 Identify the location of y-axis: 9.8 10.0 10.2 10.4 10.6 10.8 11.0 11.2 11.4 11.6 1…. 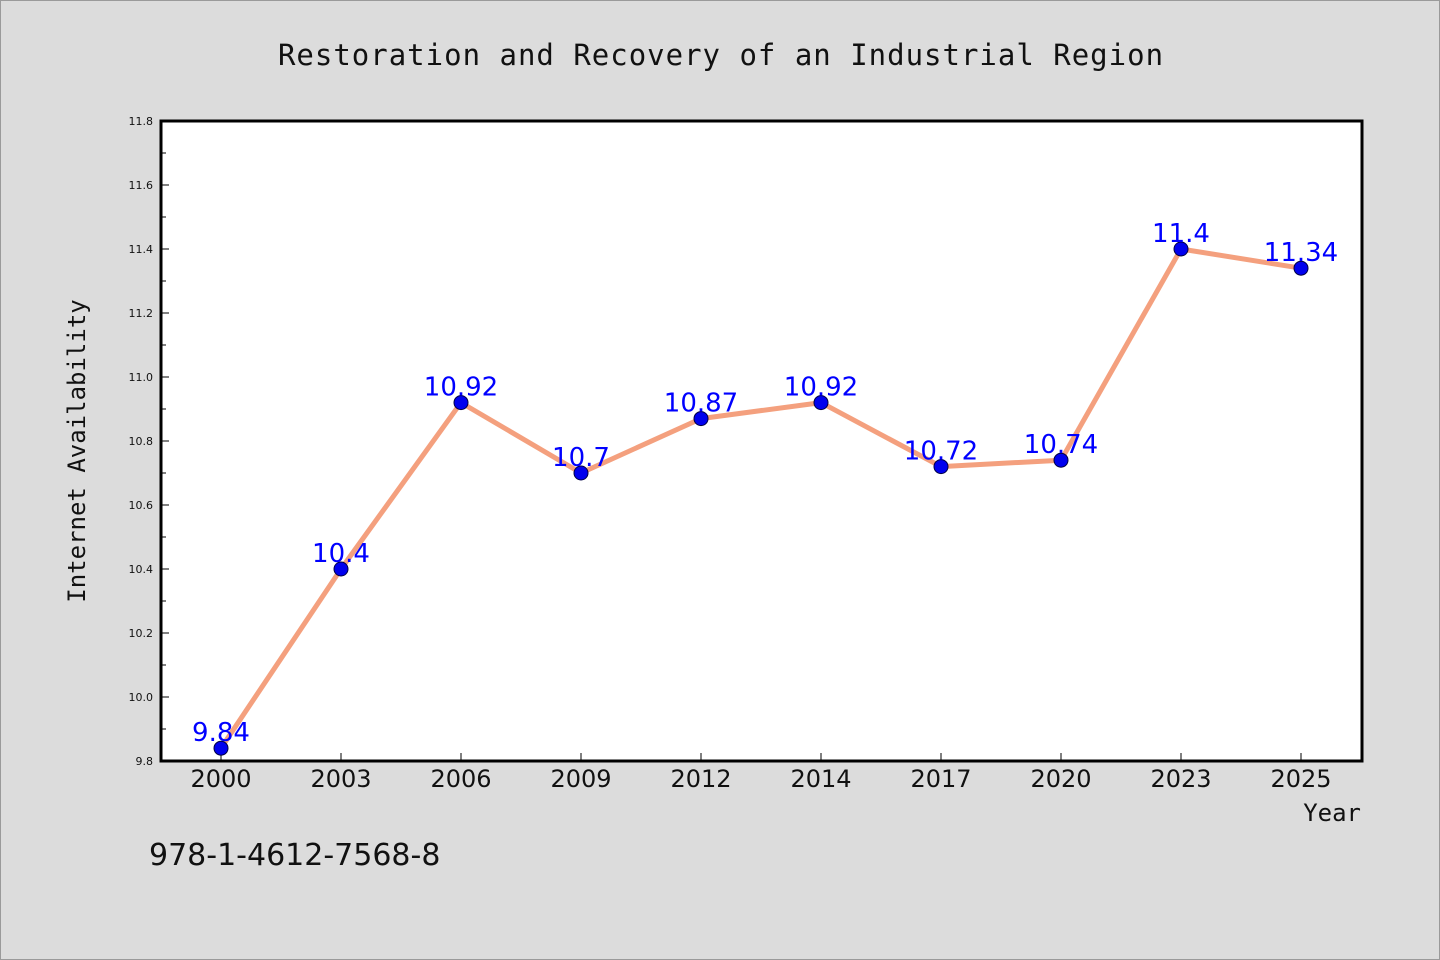
(149, 441).